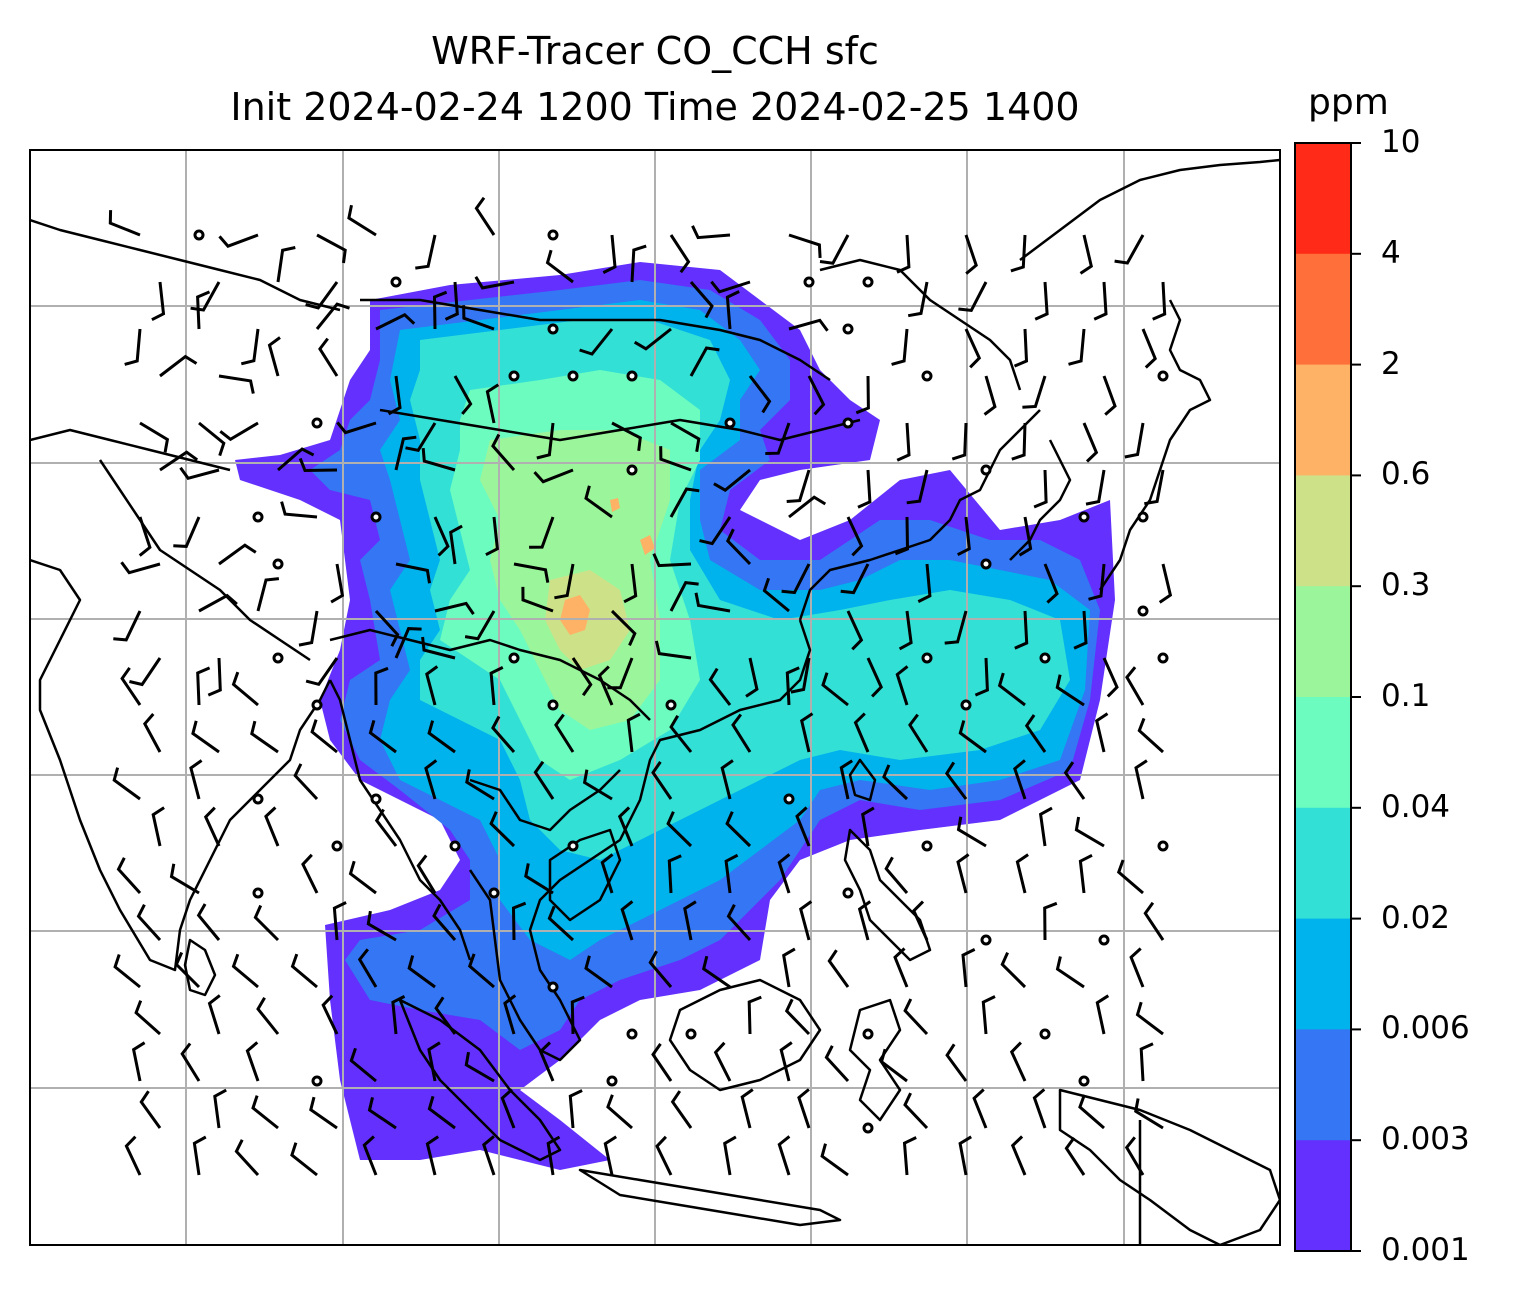  Describe the element at coordinates (400, 820) in the screenshot. I see `coast-bay-bengal` at that location.